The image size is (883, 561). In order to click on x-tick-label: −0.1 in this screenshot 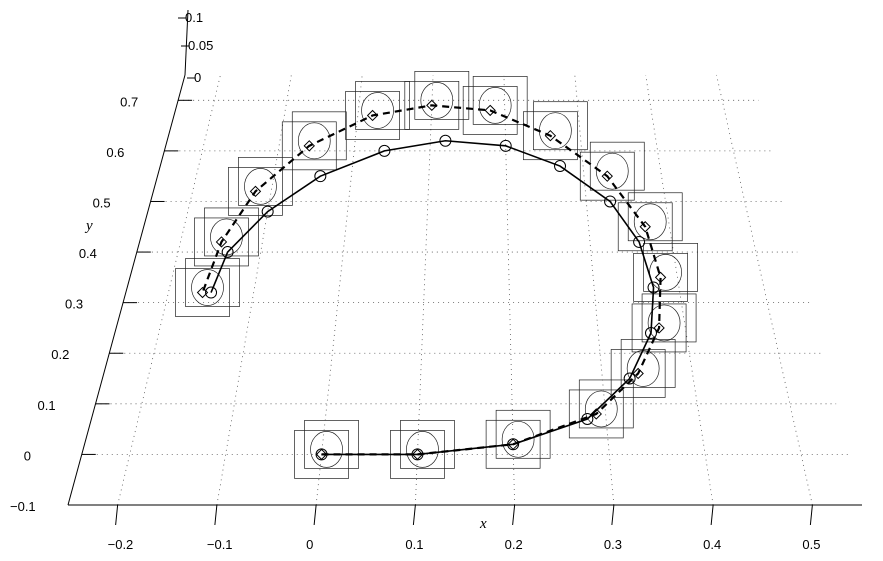, I will do `click(220, 544)`.